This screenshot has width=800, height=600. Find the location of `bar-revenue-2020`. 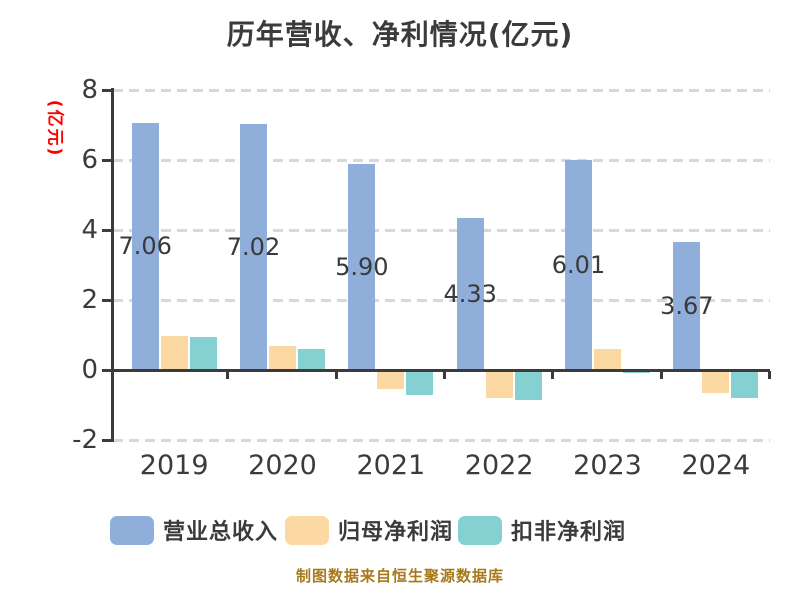

bar-revenue-2020 is located at coordinates (253, 247).